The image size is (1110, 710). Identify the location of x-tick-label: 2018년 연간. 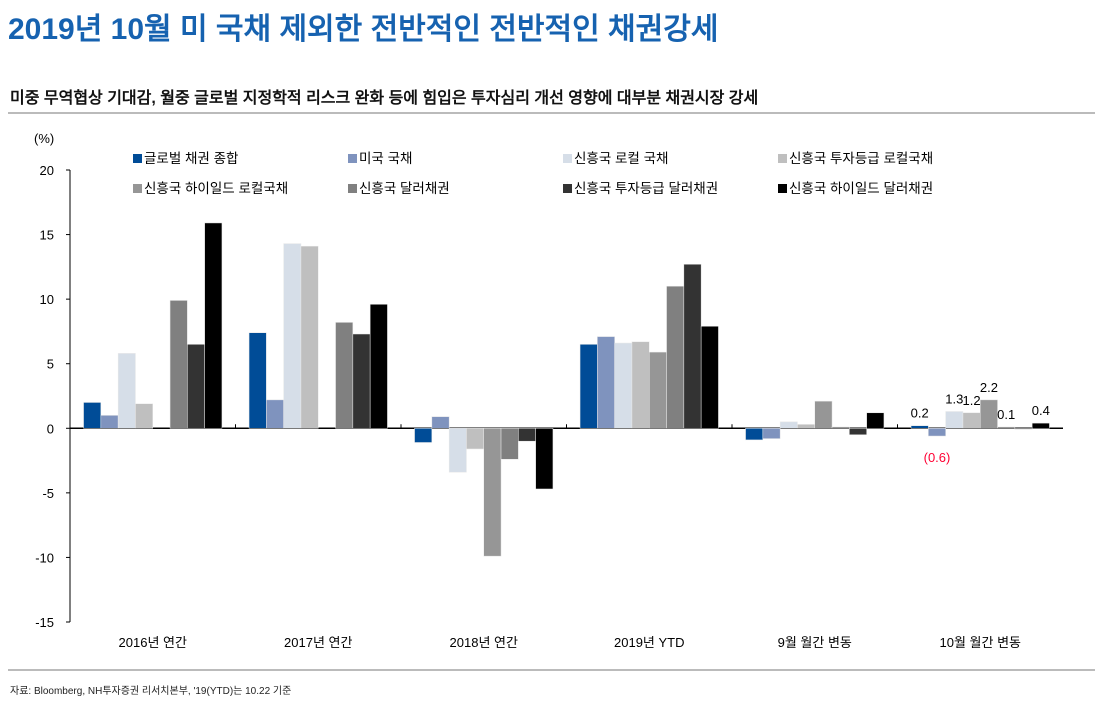
(484, 642).